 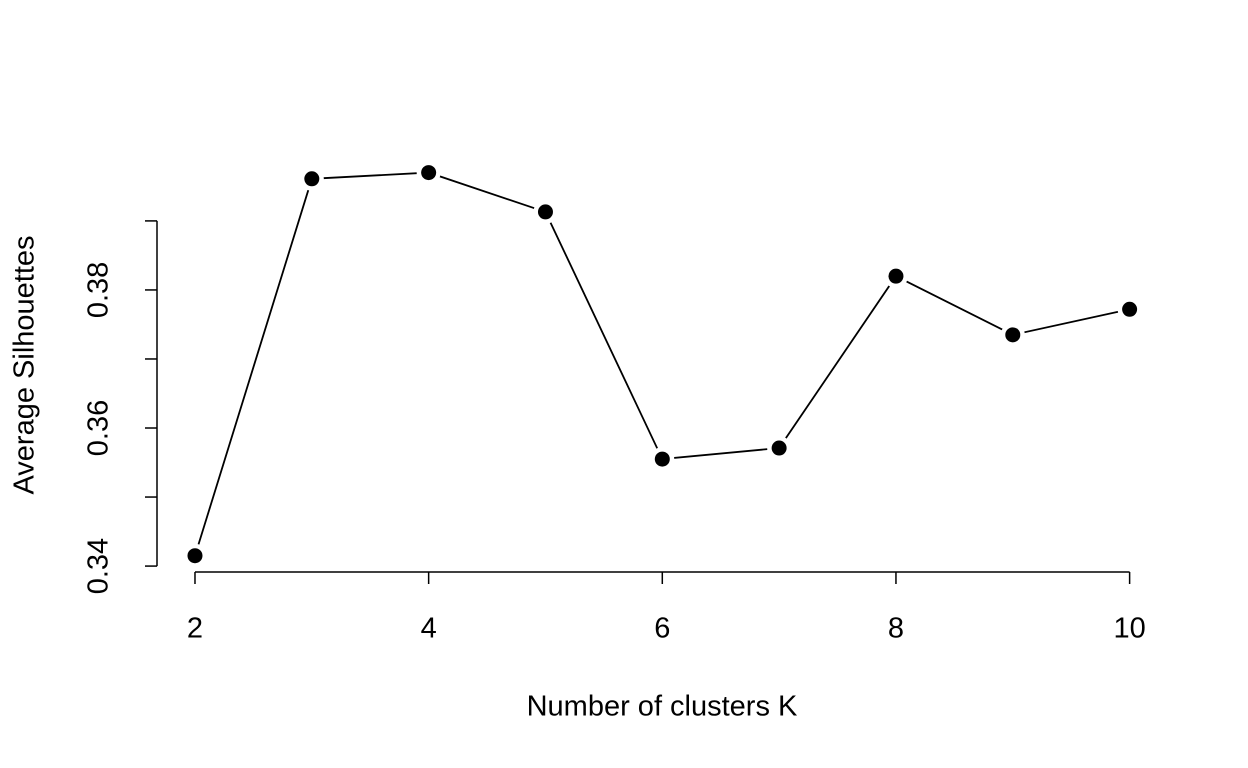 I want to click on x-tick-label: 4, so click(x=429, y=629).